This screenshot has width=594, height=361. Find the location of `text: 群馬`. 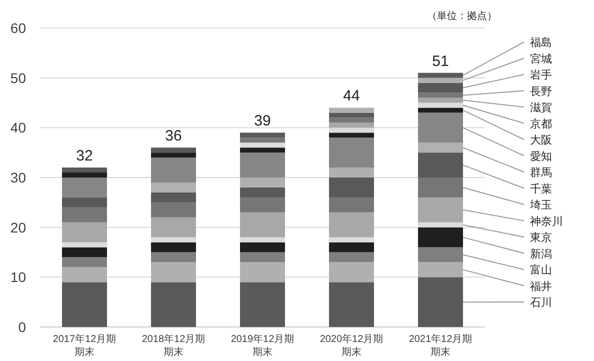

text: 群馬 is located at coordinates (541, 173).